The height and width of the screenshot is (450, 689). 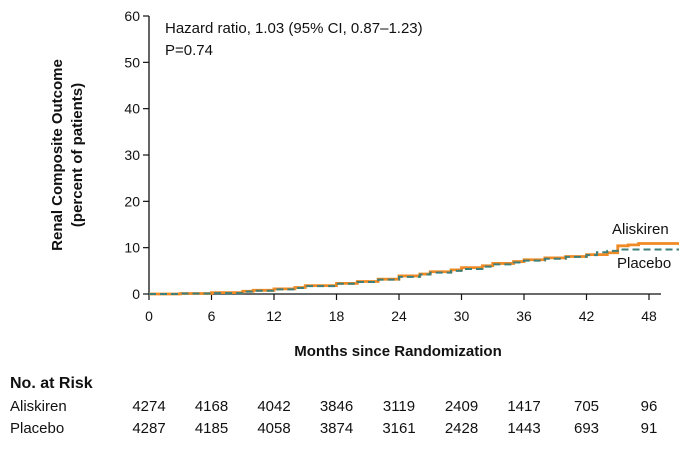 I want to click on risk-cell: 1443, so click(x=524, y=428).